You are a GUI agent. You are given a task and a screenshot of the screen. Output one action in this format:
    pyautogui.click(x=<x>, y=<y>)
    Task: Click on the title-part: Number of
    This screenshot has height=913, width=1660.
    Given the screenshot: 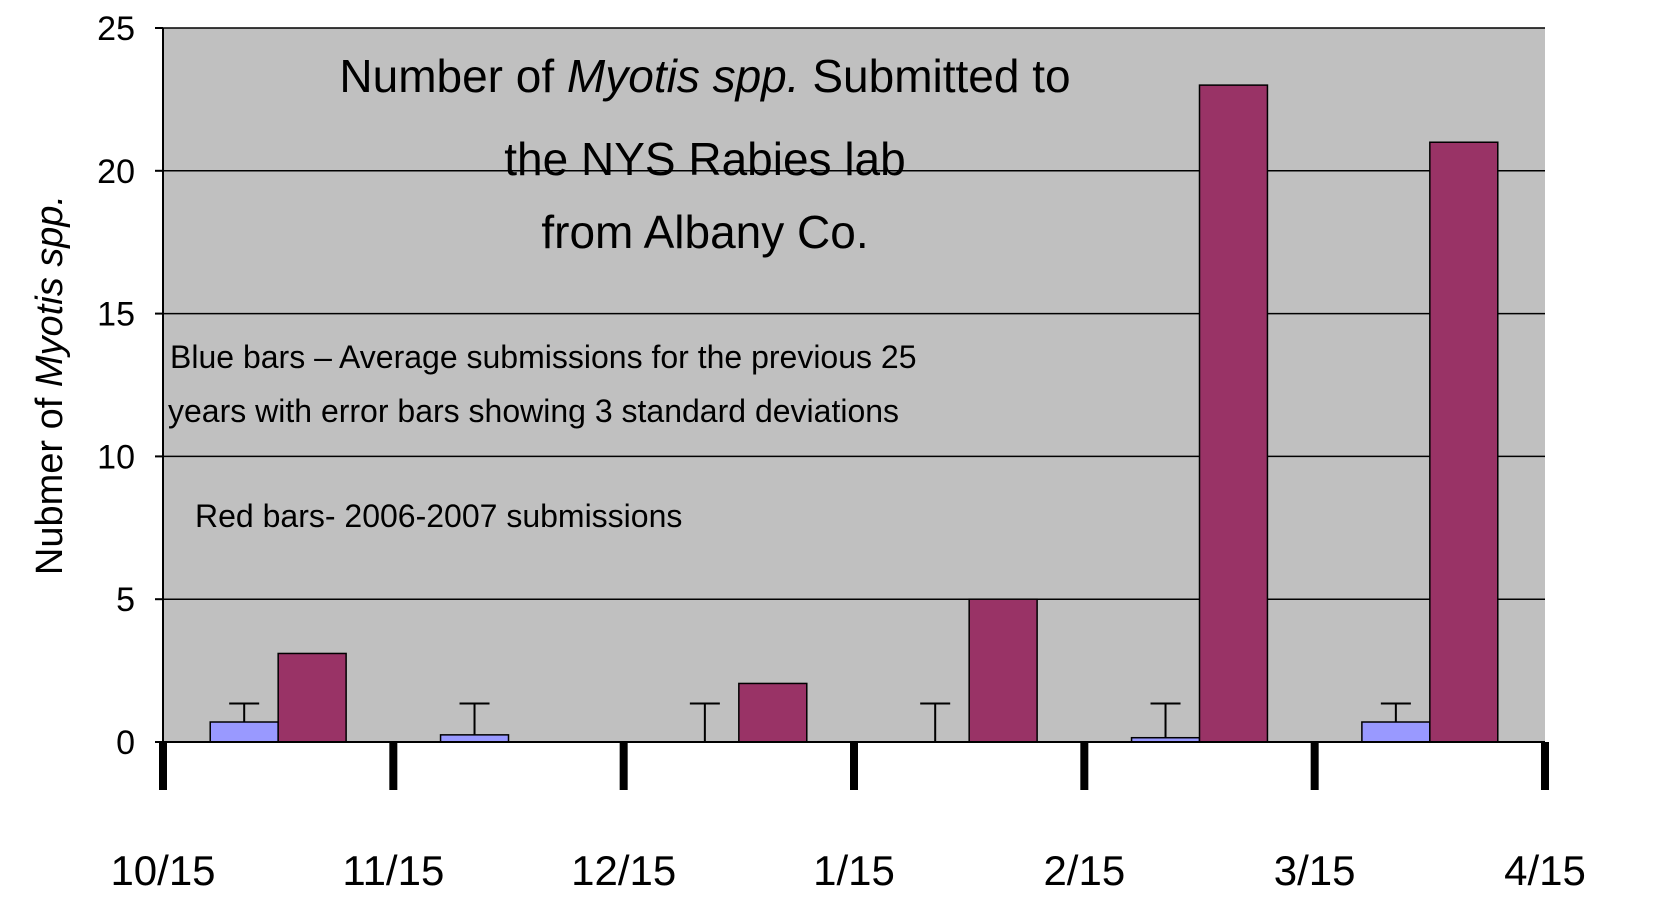 What is the action you would take?
    pyautogui.click(x=453, y=76)
    